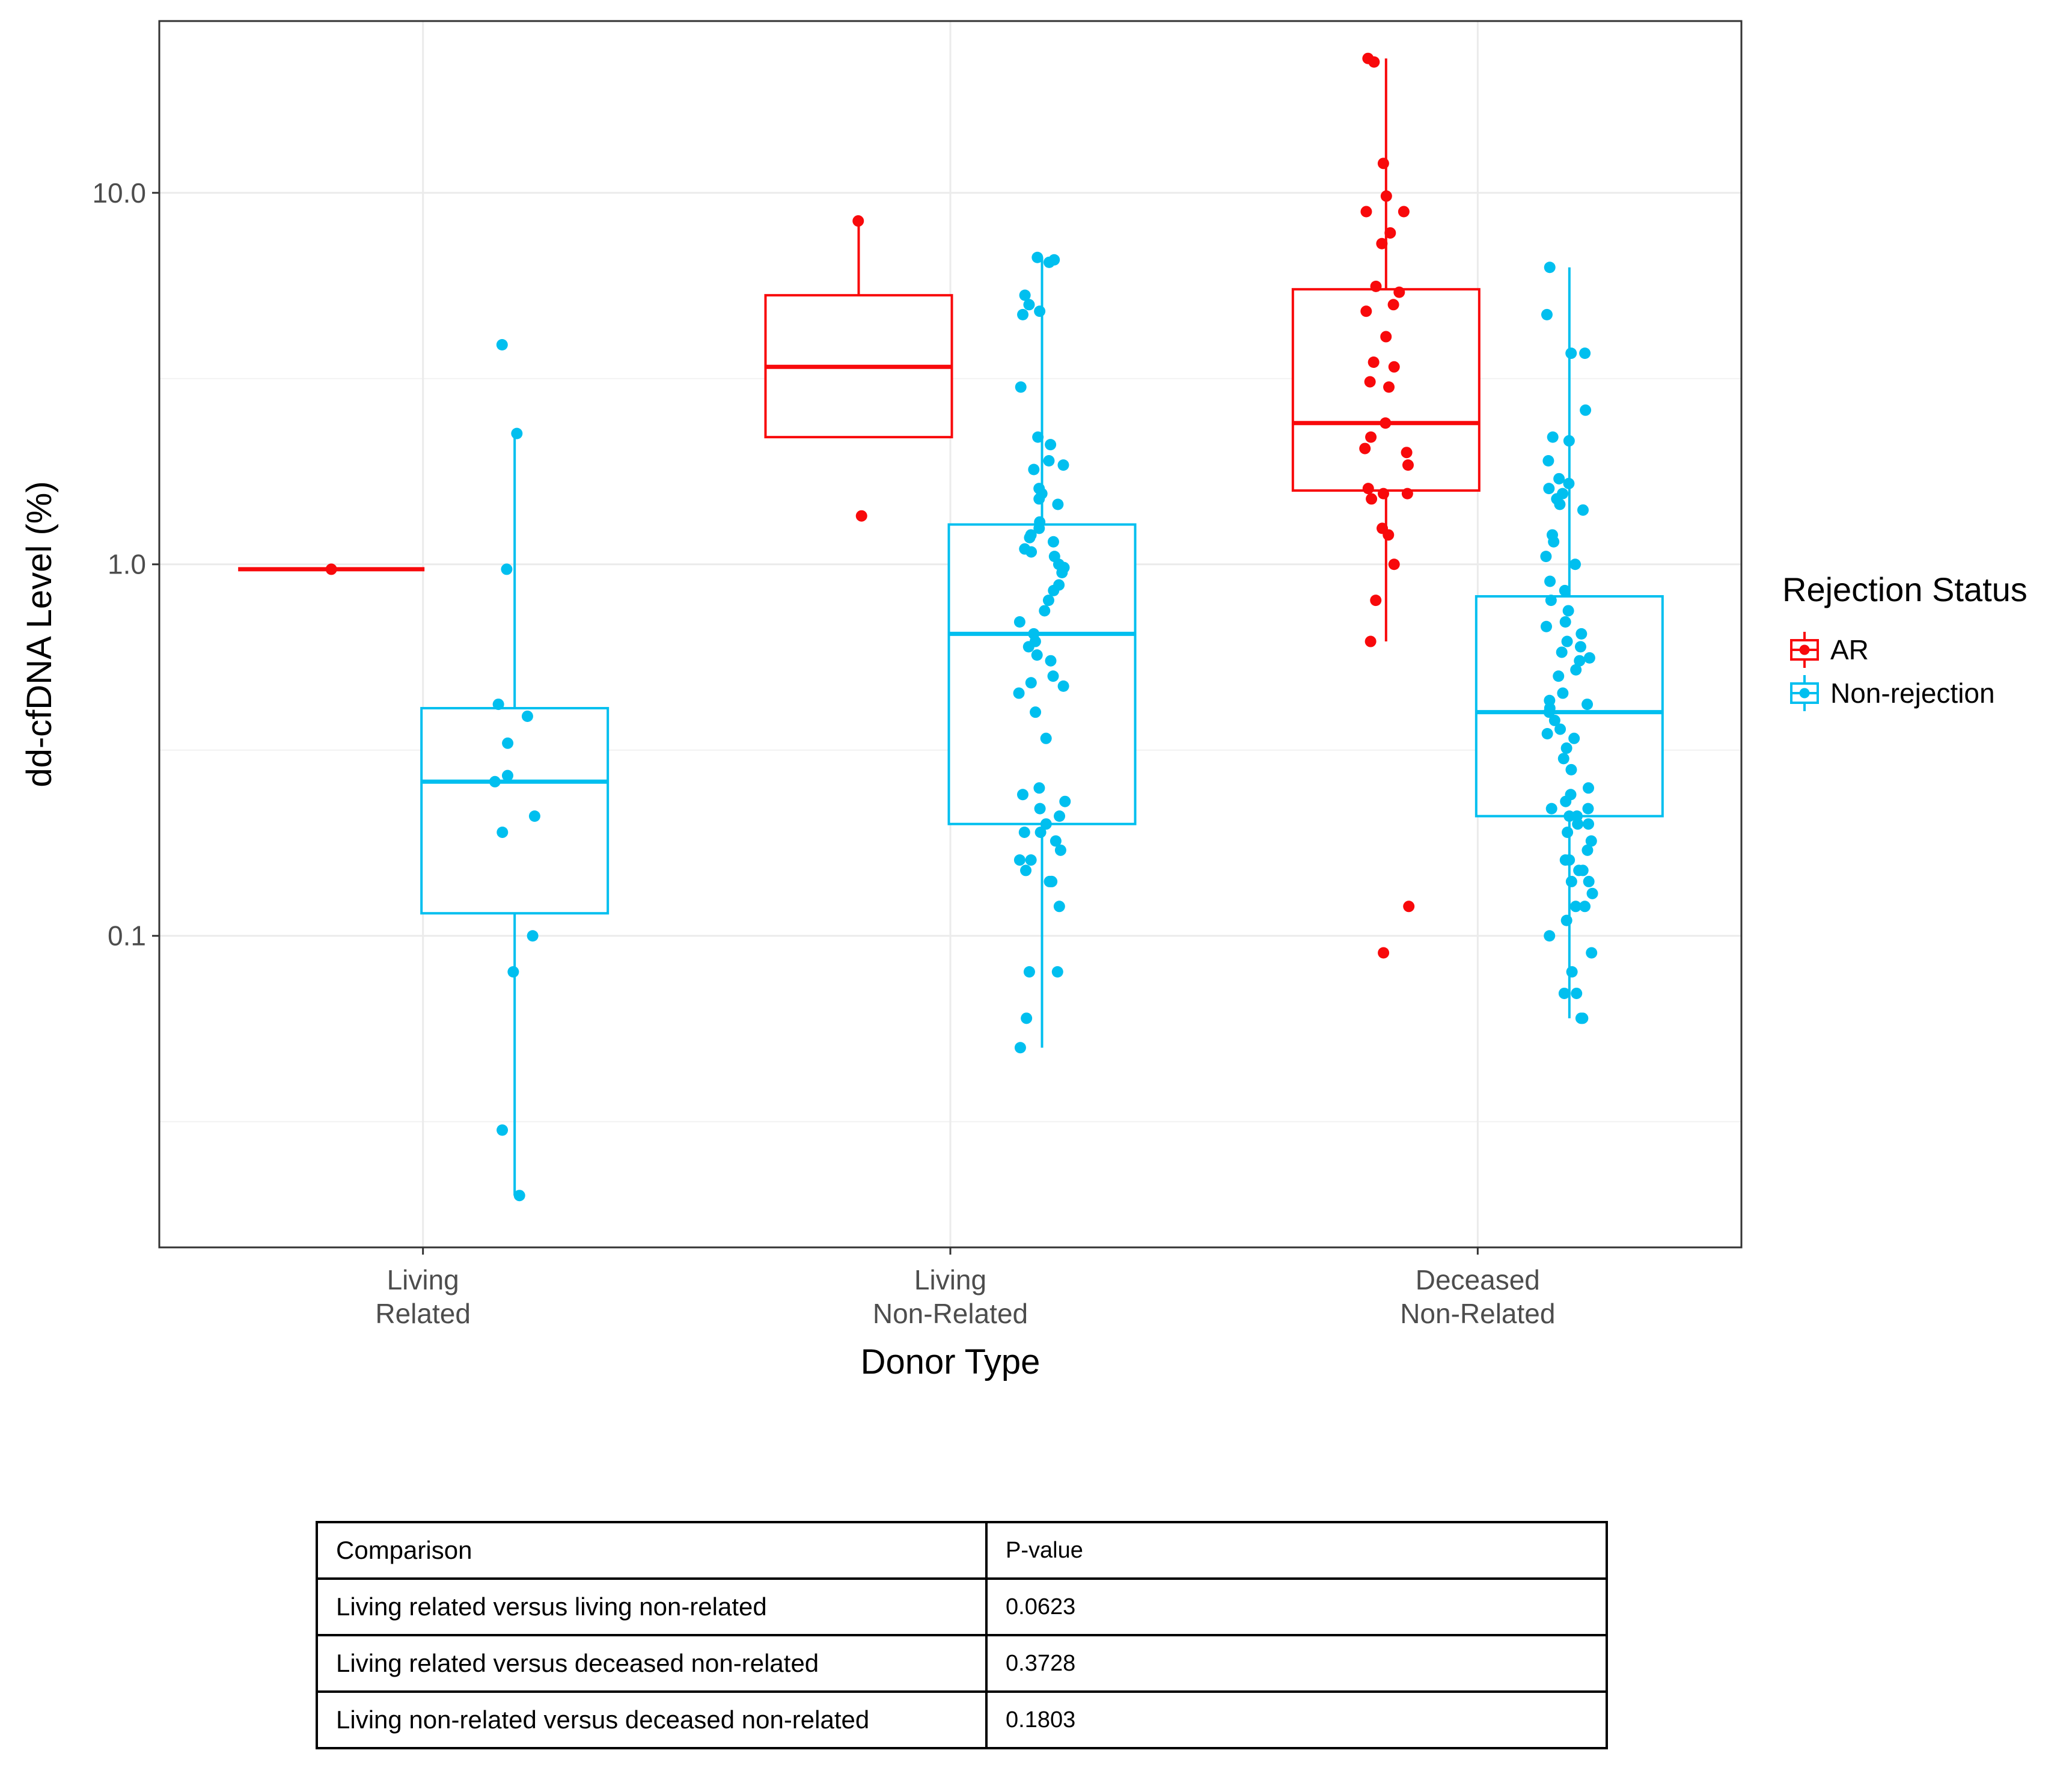 This screenshot has width=2072, height=1771. Describe the element at coordinates (1849, 650) in the screenshot. I see `legend-label: AR` at that location.